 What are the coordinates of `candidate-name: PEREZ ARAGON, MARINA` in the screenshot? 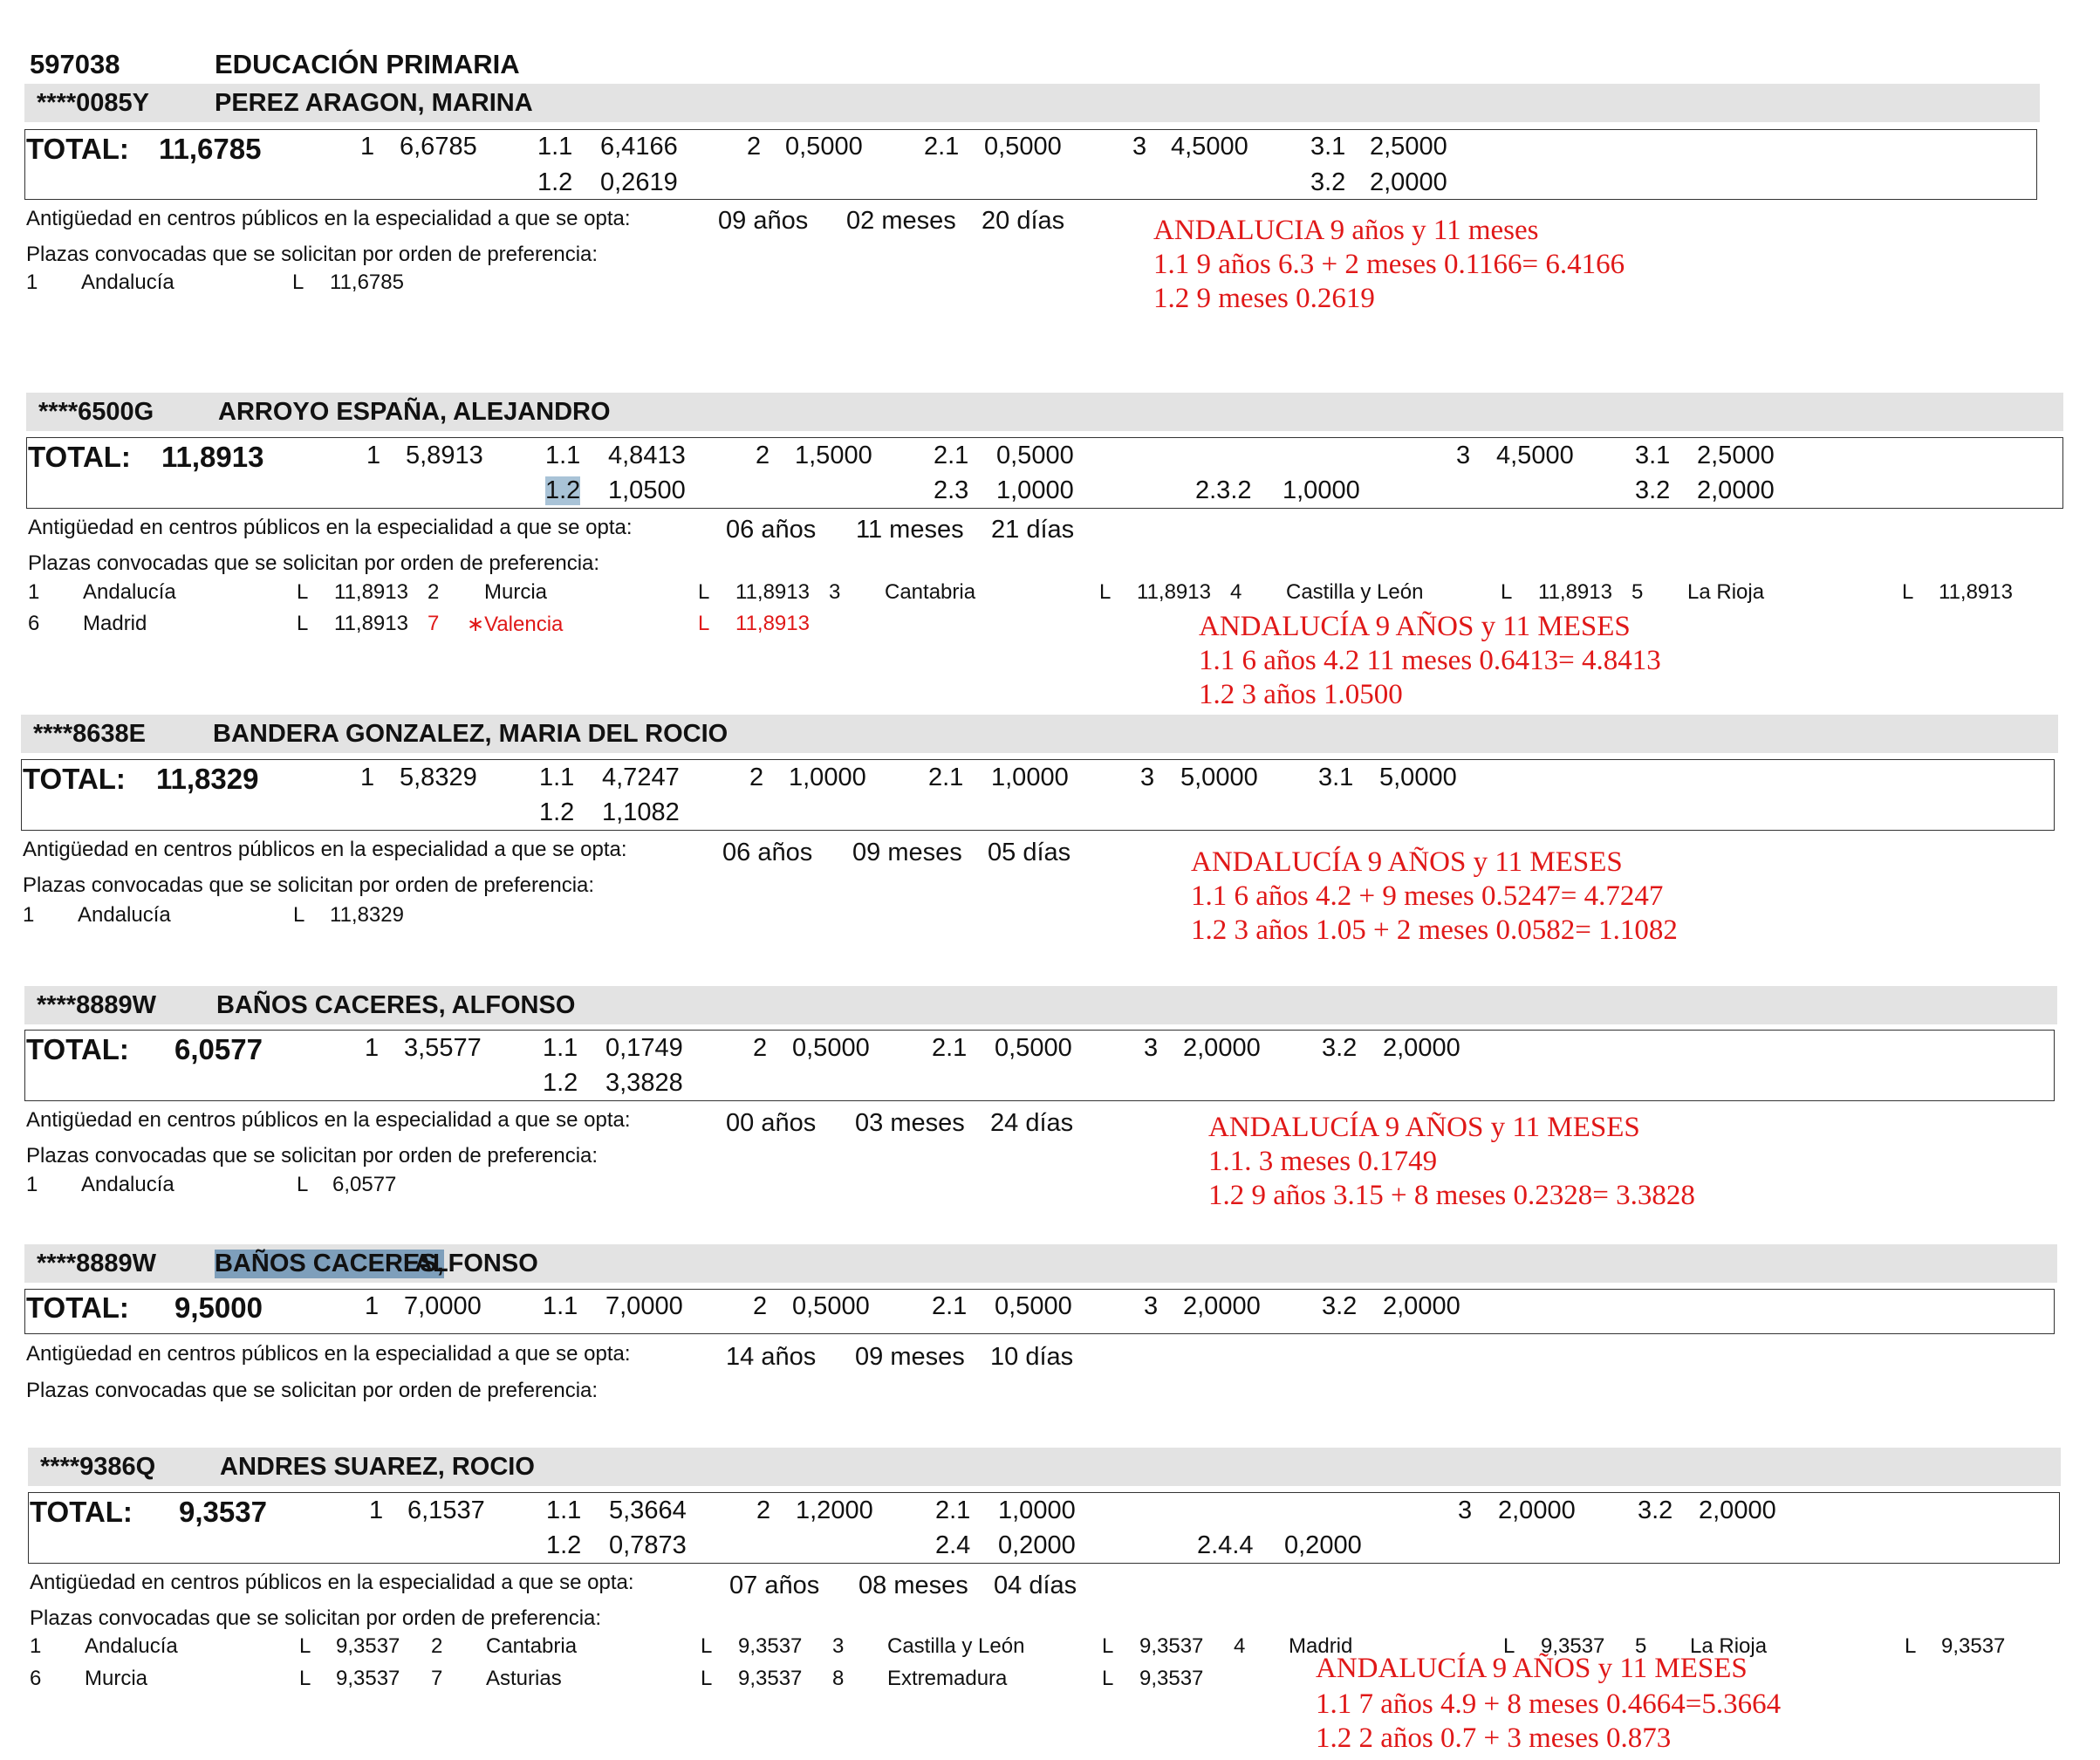 It's located at (374, 103).